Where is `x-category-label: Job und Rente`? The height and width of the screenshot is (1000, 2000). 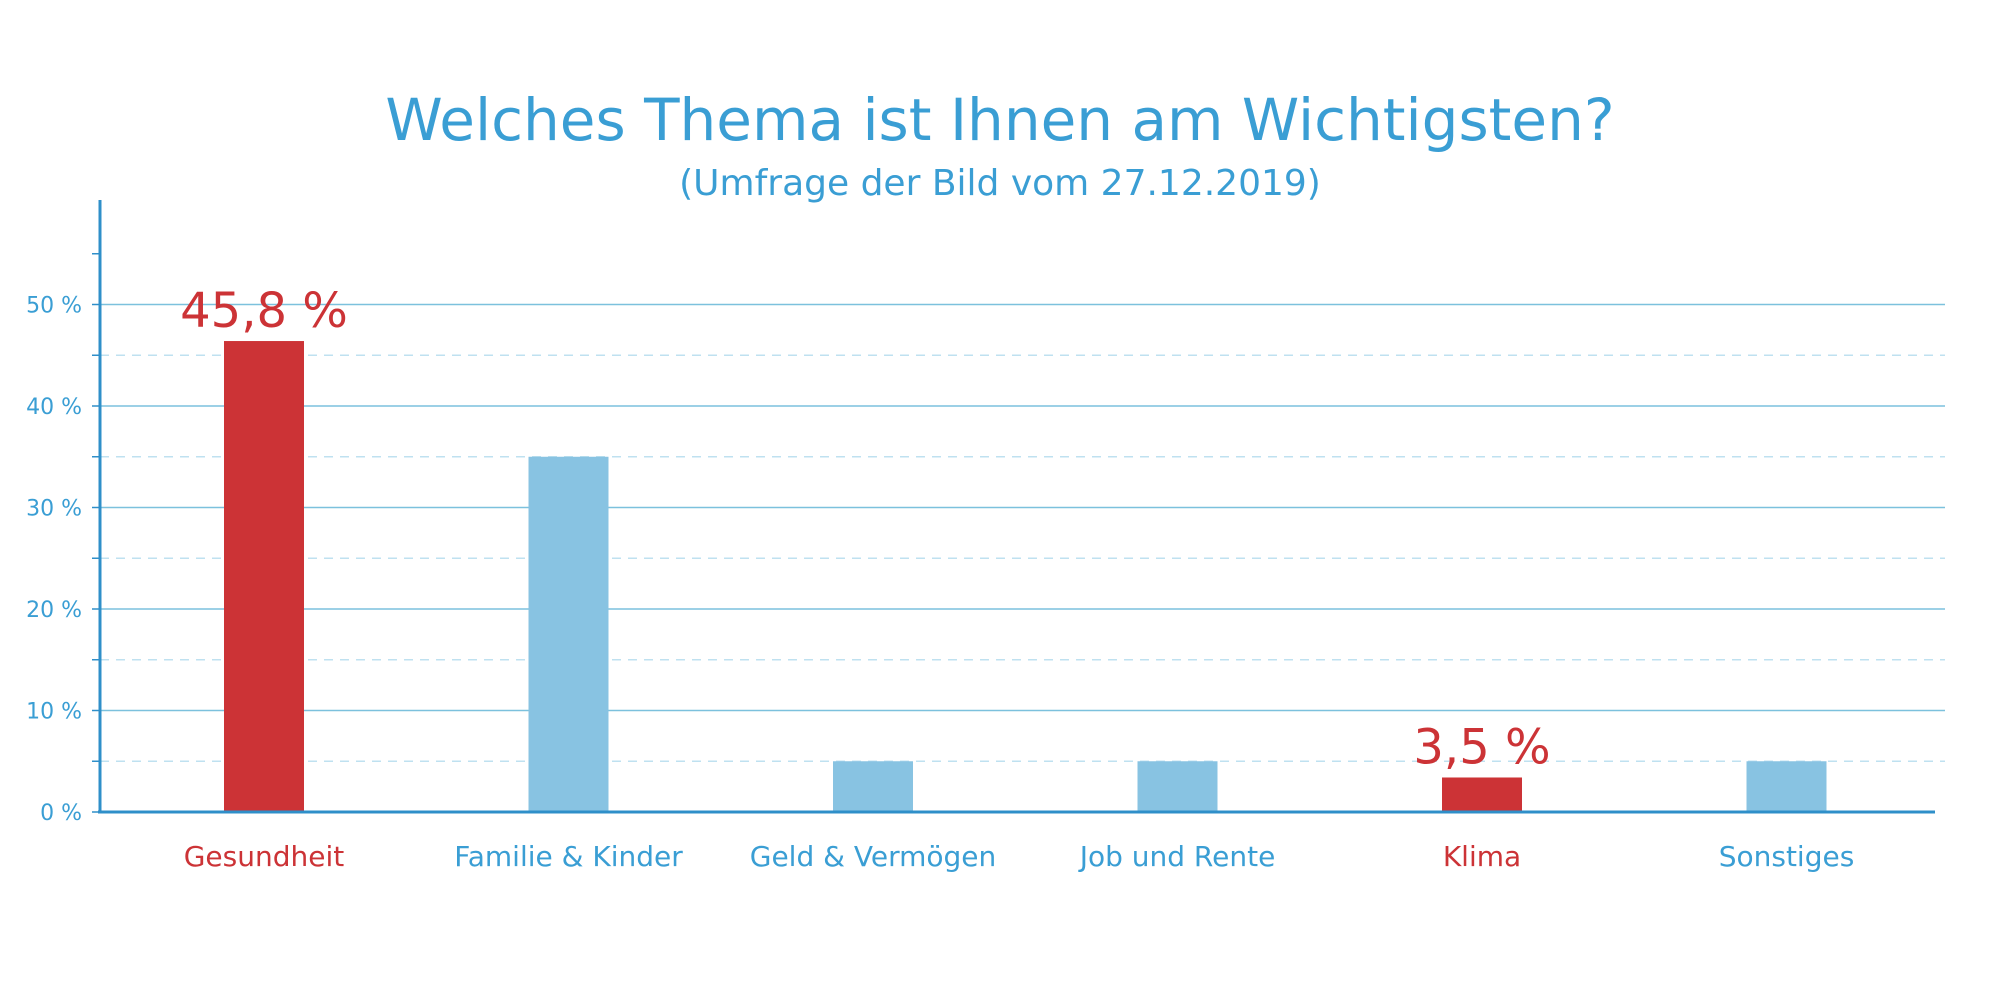
x-category-label: Job und Rente is located at coordinates (1177, 856).